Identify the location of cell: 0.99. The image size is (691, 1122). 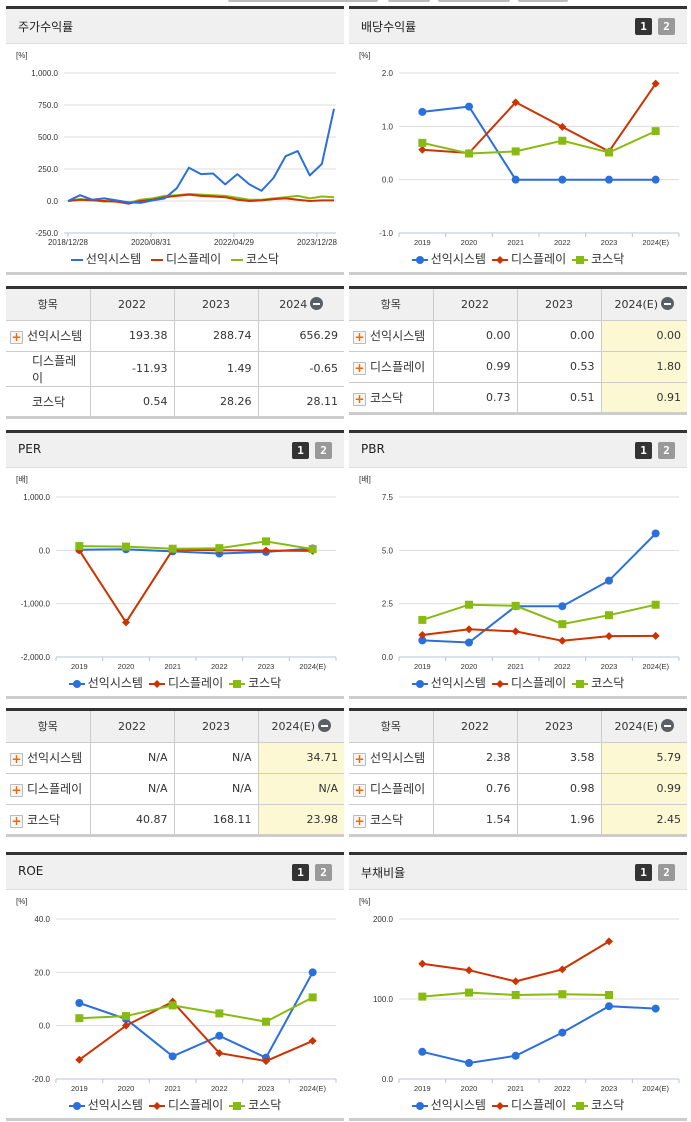
(475, 367).